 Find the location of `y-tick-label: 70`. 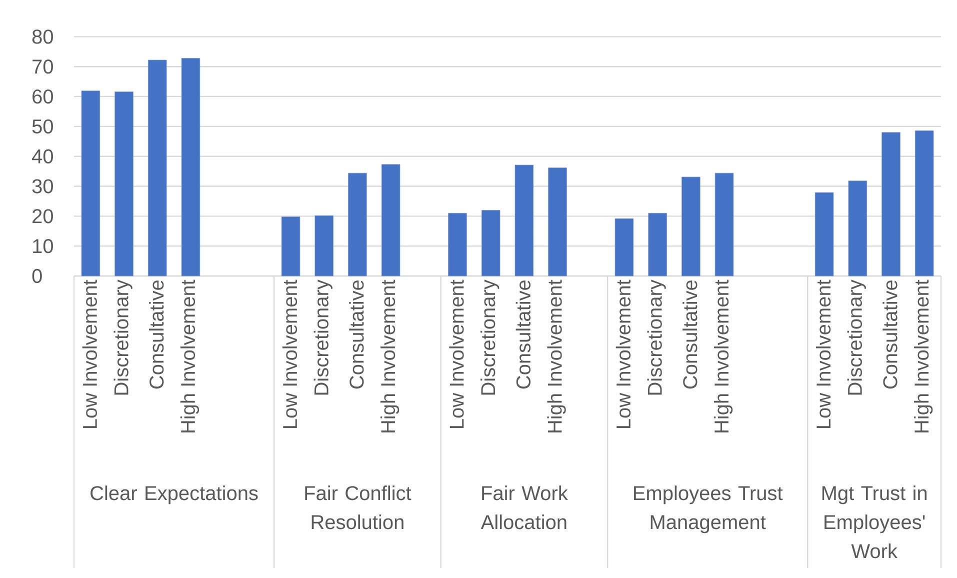

y-tick-label: 70 is located at coordinates (42, 67).